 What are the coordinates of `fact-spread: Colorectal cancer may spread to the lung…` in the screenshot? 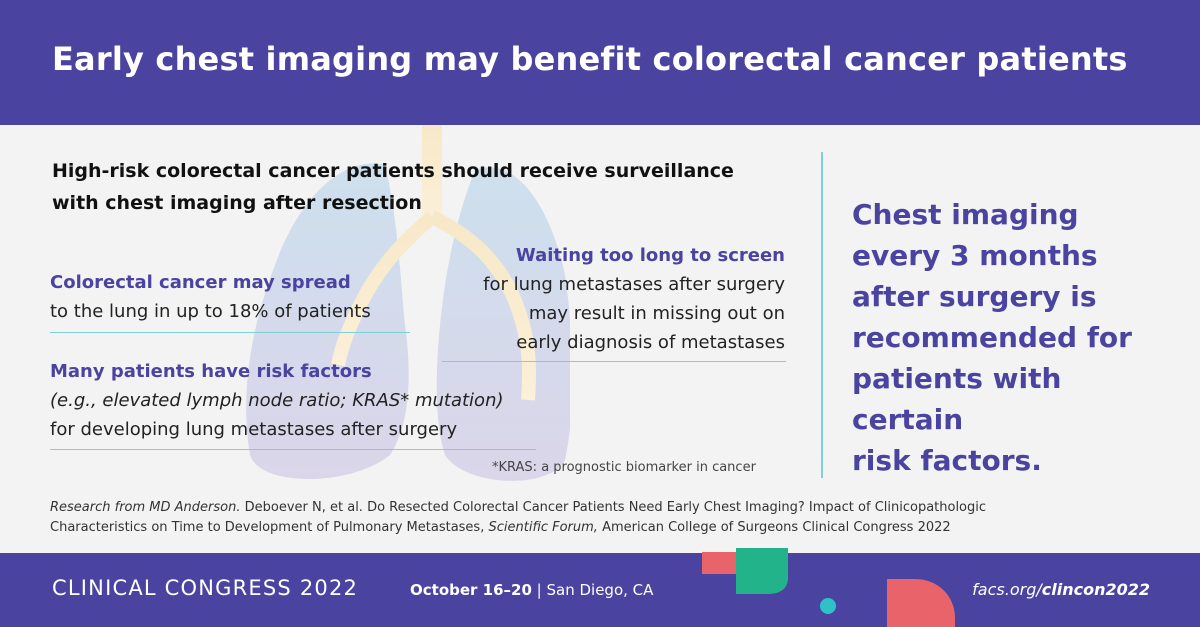 It's located at (210, 297).